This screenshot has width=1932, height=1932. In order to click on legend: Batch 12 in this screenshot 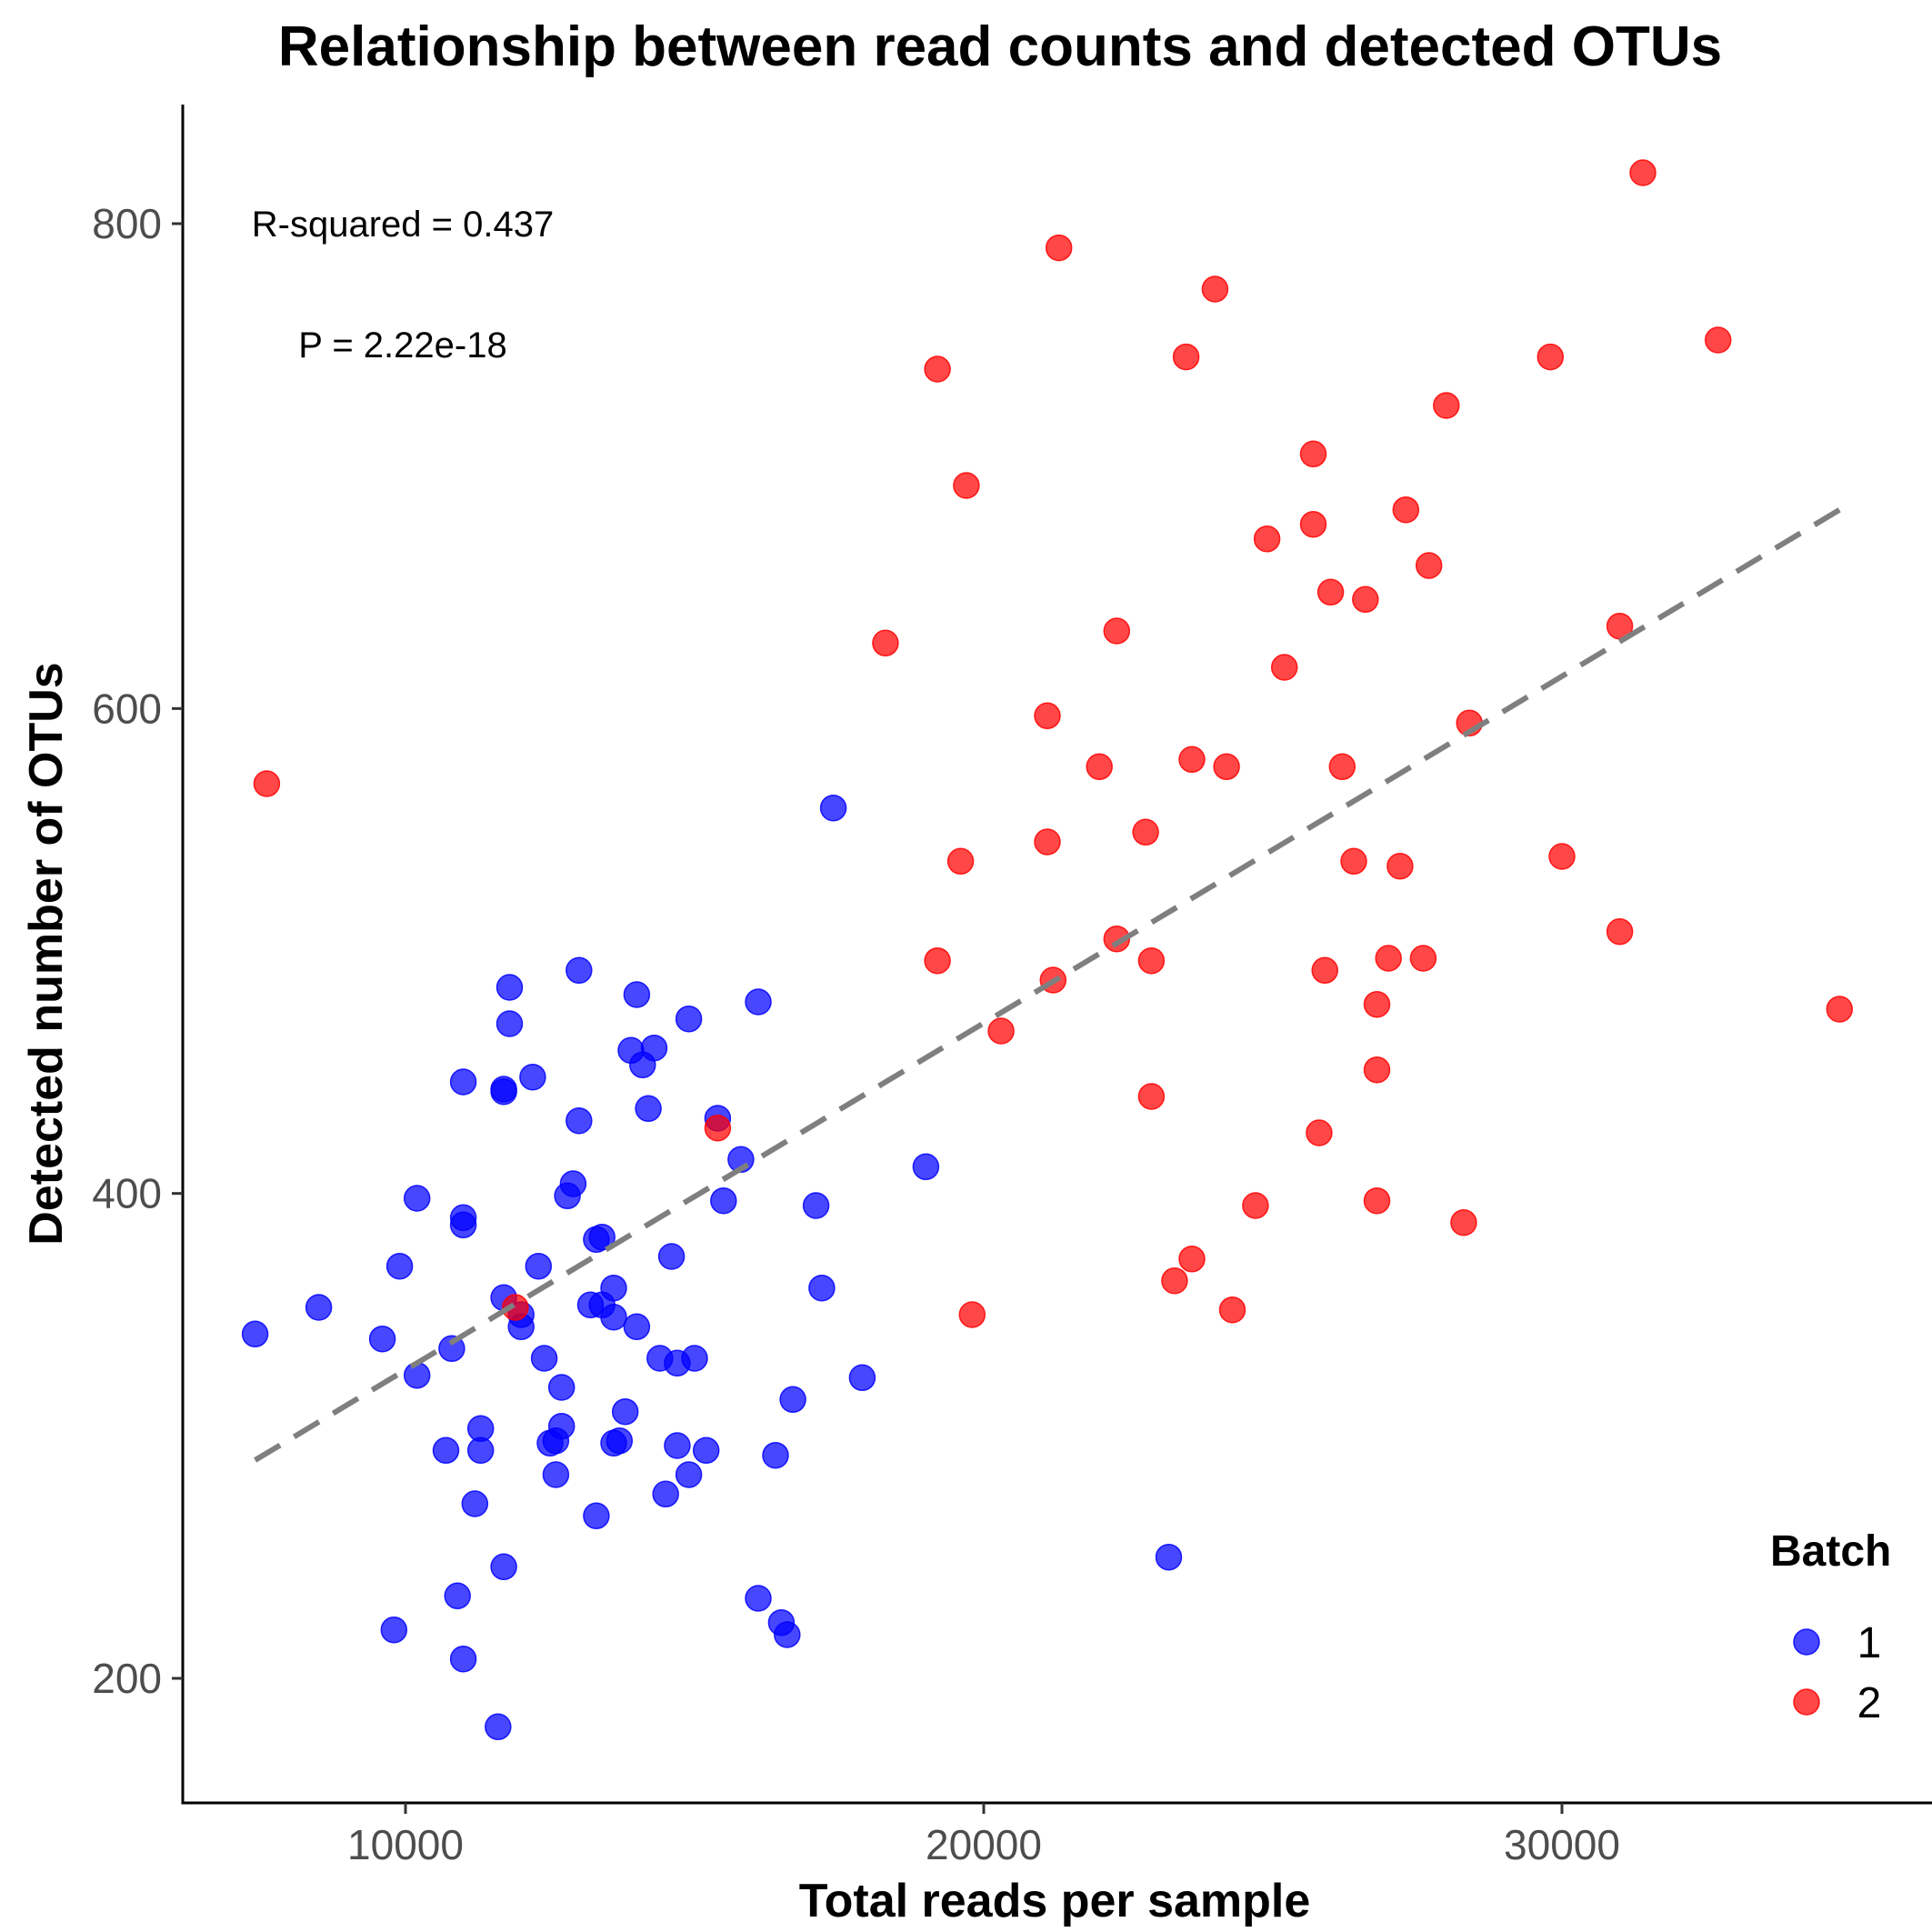, I will do `click(1830, 1627)`.